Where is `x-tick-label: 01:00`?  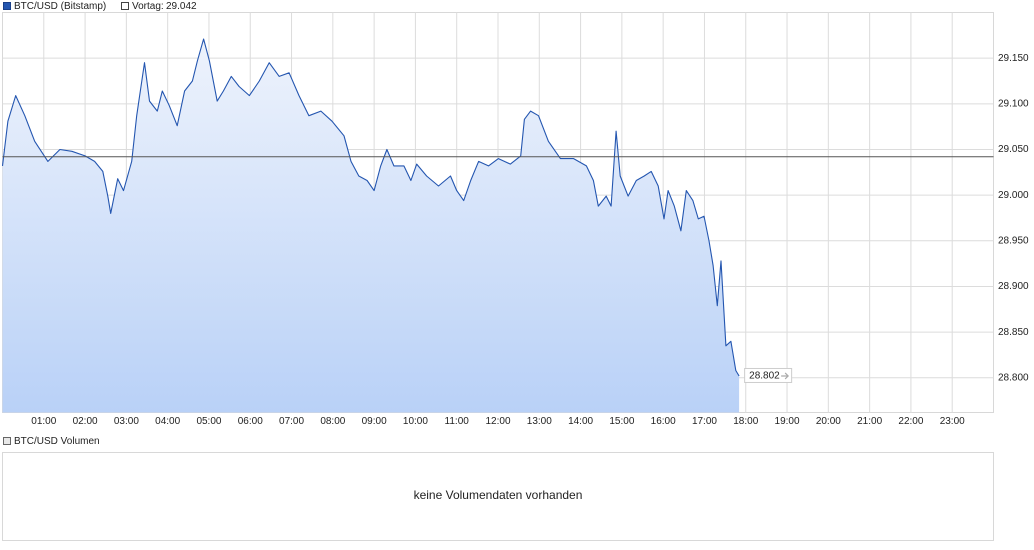
x-tick-label: 01:00 is located at coordinates (43, 421).